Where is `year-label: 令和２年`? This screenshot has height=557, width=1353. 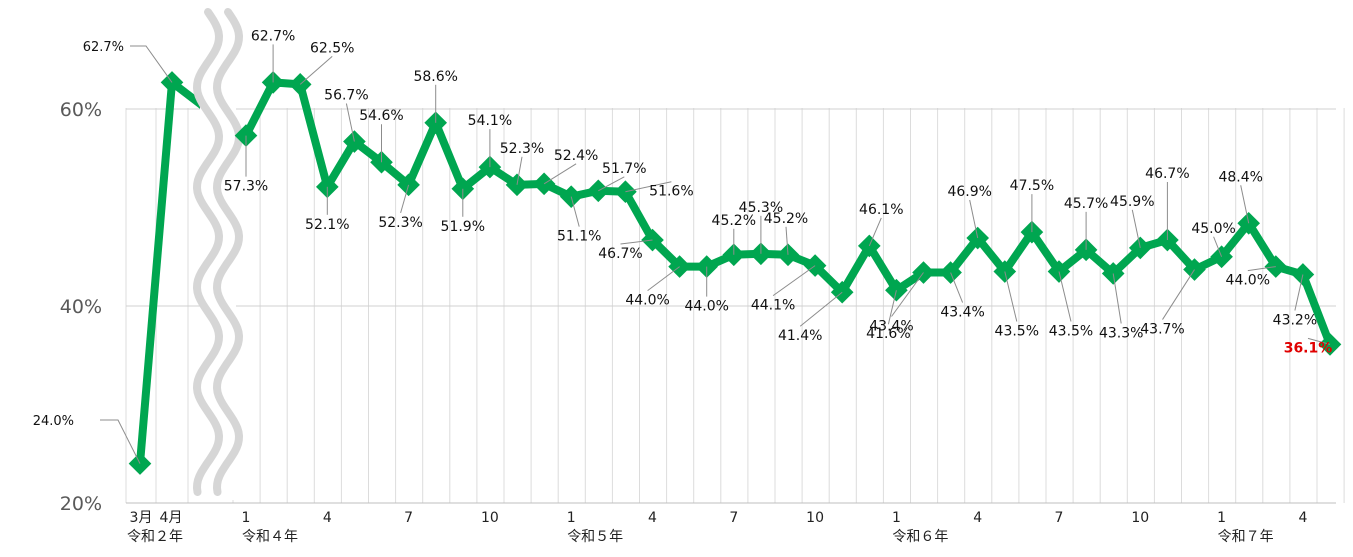 year-label: 令和２年 is located at coordinates (155, 537).